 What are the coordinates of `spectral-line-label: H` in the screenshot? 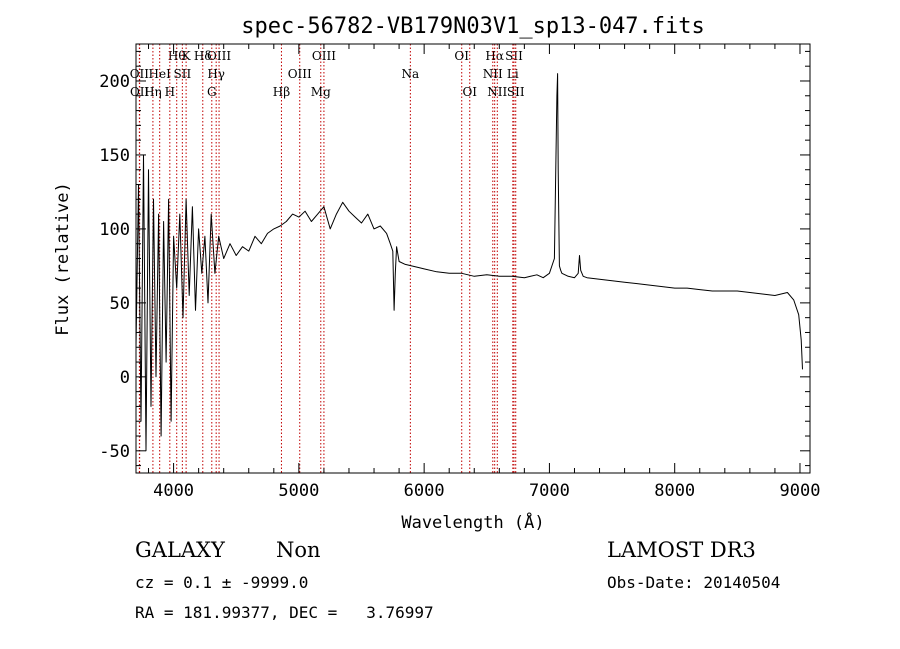 It's located at (170, 92).